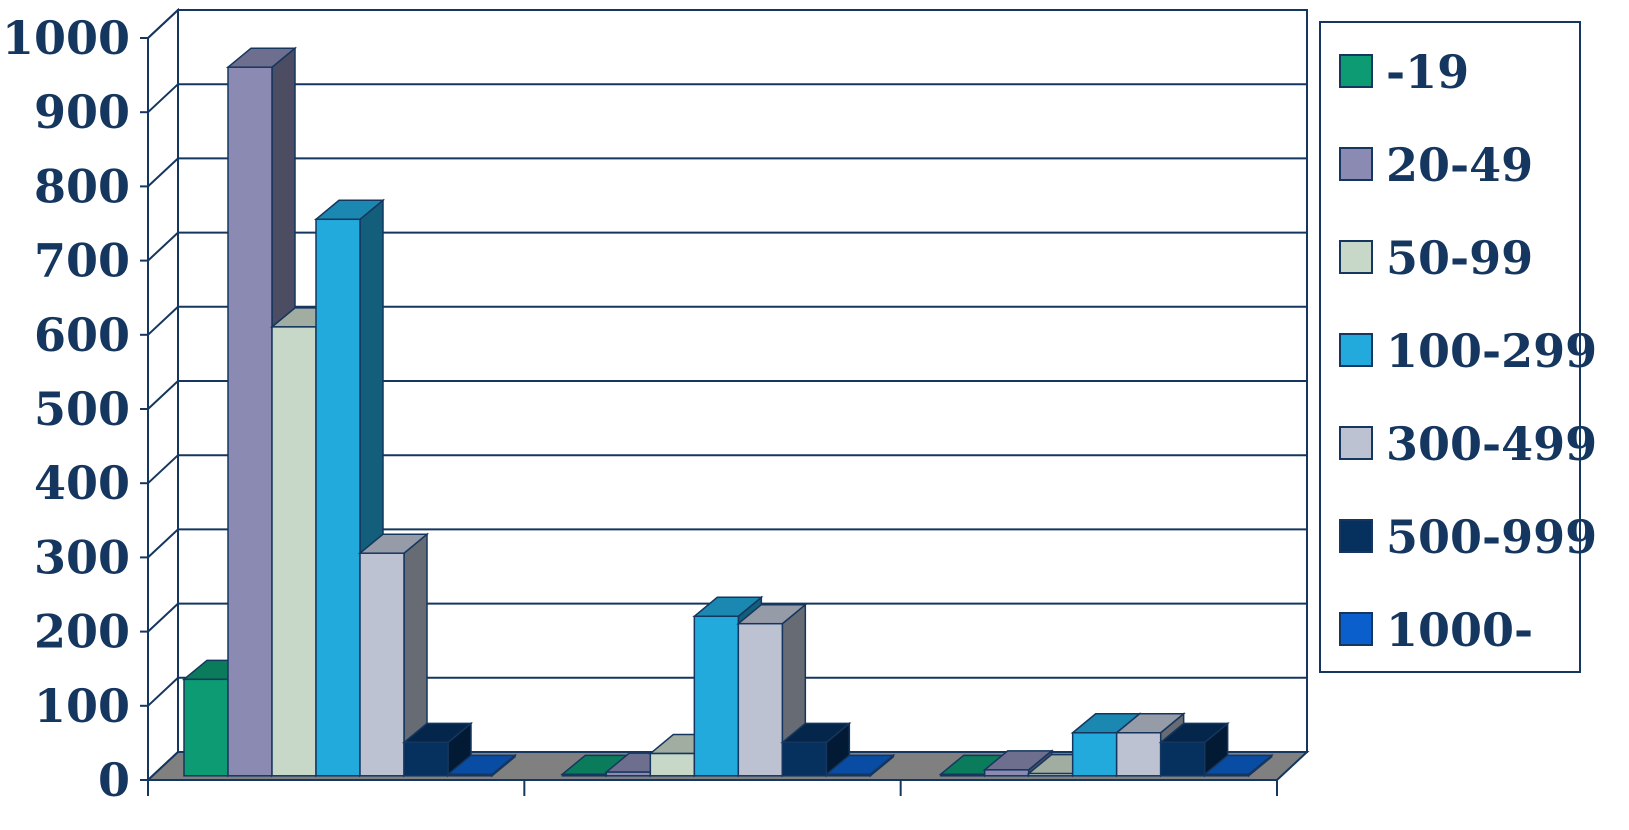 Image resolution: width=1629 pixels, height=830 pixels. I want to click on y-tick-label: 400, so click(82, 483).